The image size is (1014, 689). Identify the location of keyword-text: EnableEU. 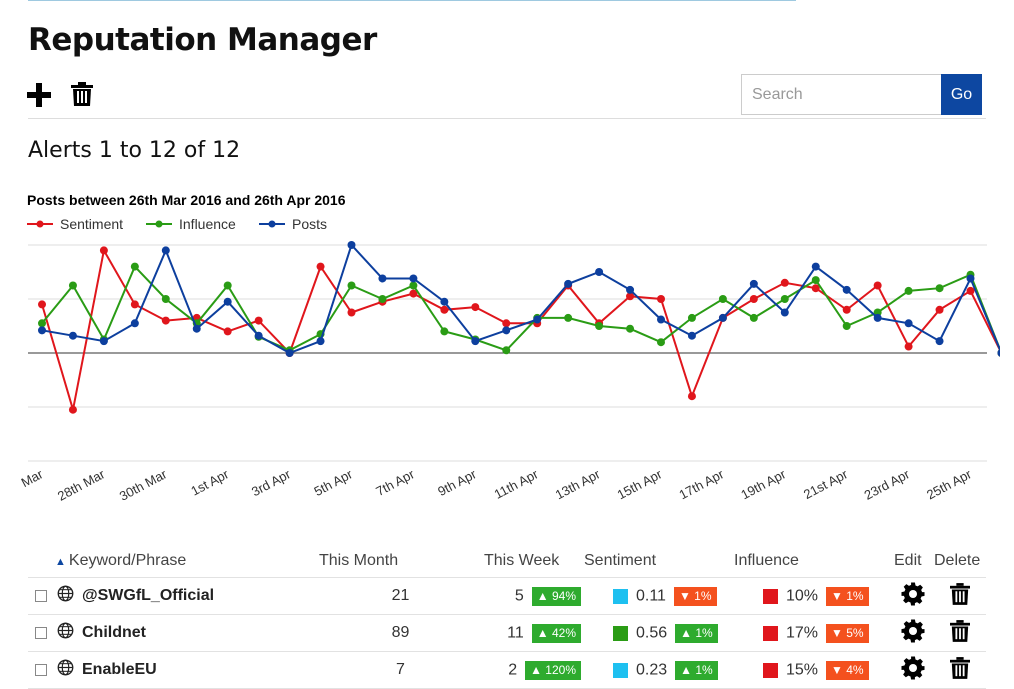
(119, 670).